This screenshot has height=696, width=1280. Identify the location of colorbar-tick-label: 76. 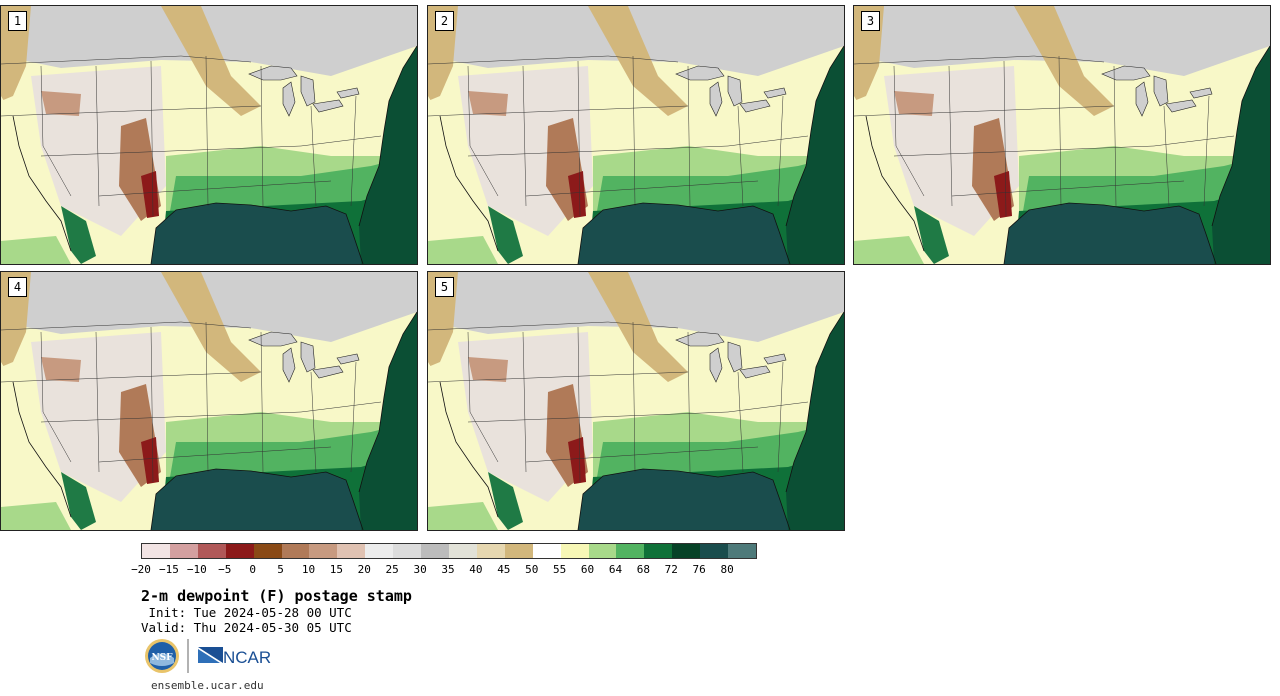
(699, 569).